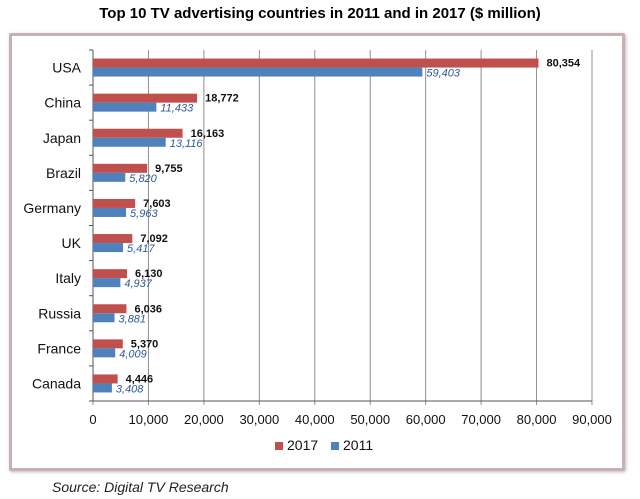 This screenshot has height=499, width=640. I want to click on source-note: Source: Digital TV Research, so click(140, 487).